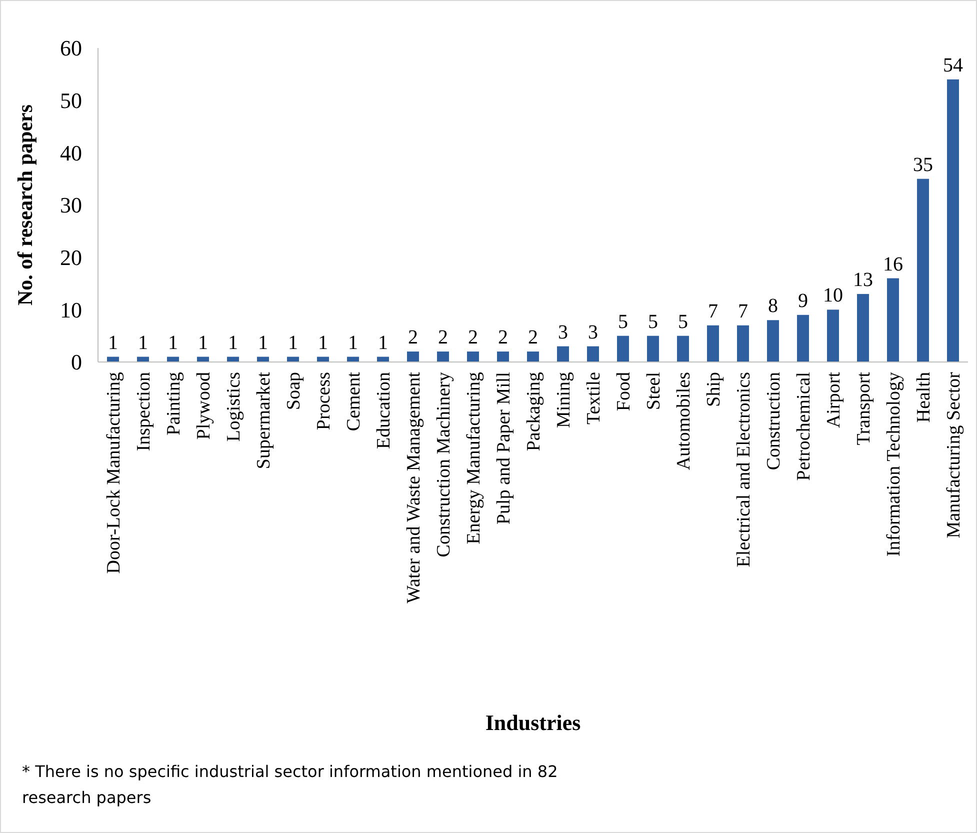 This screenshot has width=977, height=833. What do you see at coordinates (624, 392) in the screenshot?
I see `x-tick-label: Food` at bounding box center [624, 392].